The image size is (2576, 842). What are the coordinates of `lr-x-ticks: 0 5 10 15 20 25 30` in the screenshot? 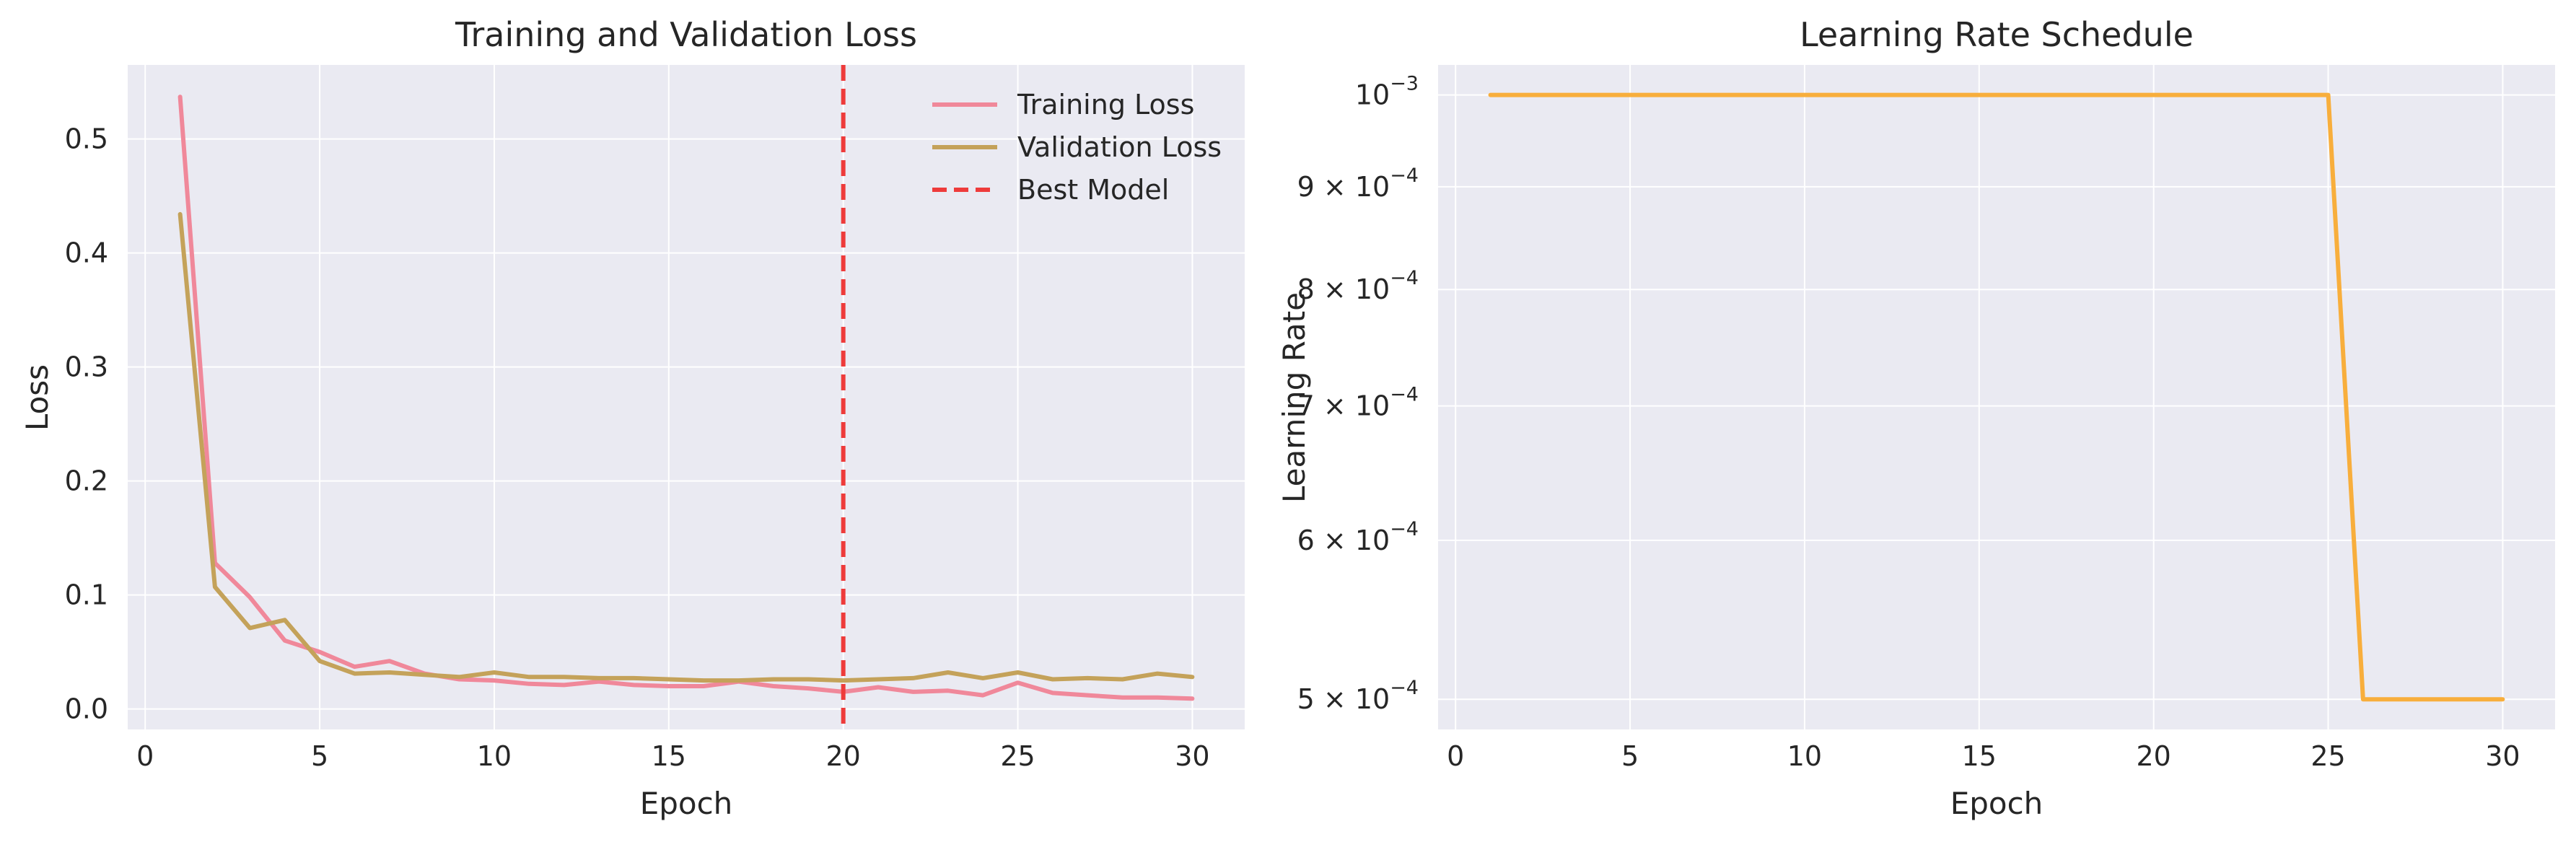 It's located at (1984, 756).